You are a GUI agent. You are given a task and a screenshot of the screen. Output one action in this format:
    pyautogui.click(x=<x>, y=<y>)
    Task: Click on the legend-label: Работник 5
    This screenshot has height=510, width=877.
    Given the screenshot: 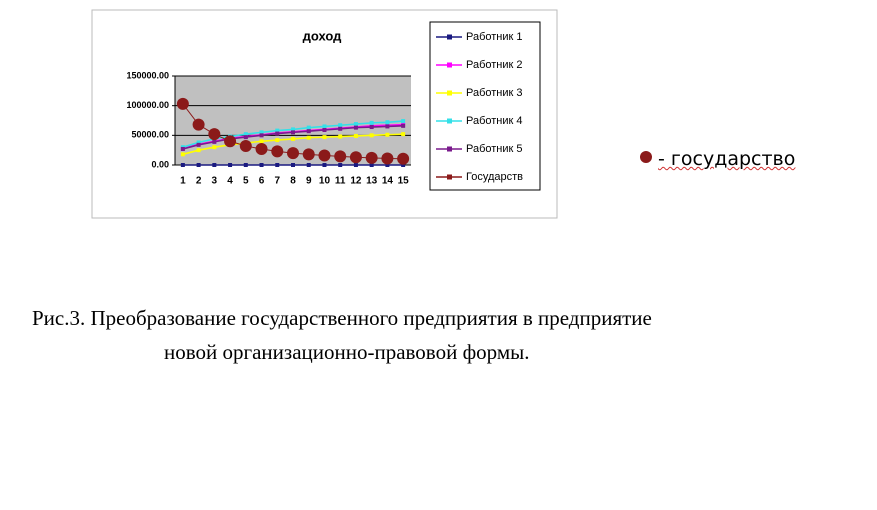 What is the action you would take?
    pyautogui.click(x=494, y=149)
    